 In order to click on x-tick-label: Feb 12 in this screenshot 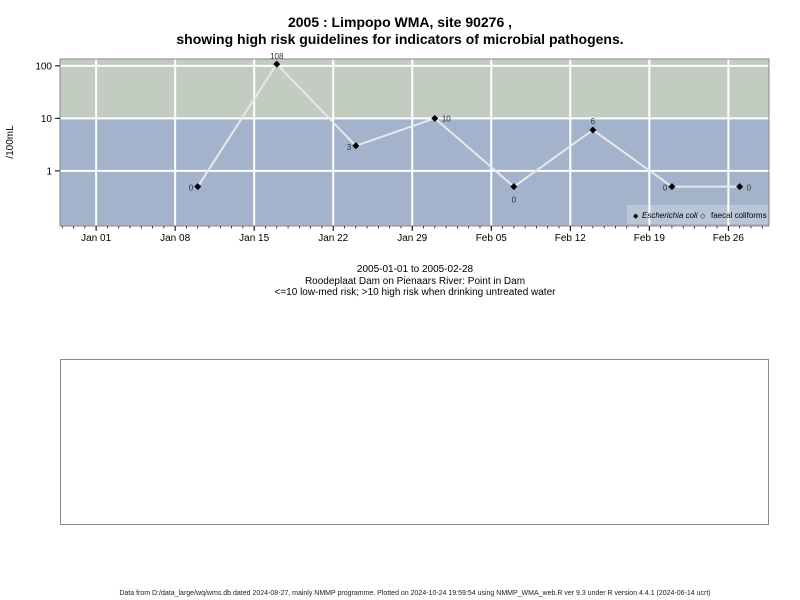, I will do `click(571, 238)`.